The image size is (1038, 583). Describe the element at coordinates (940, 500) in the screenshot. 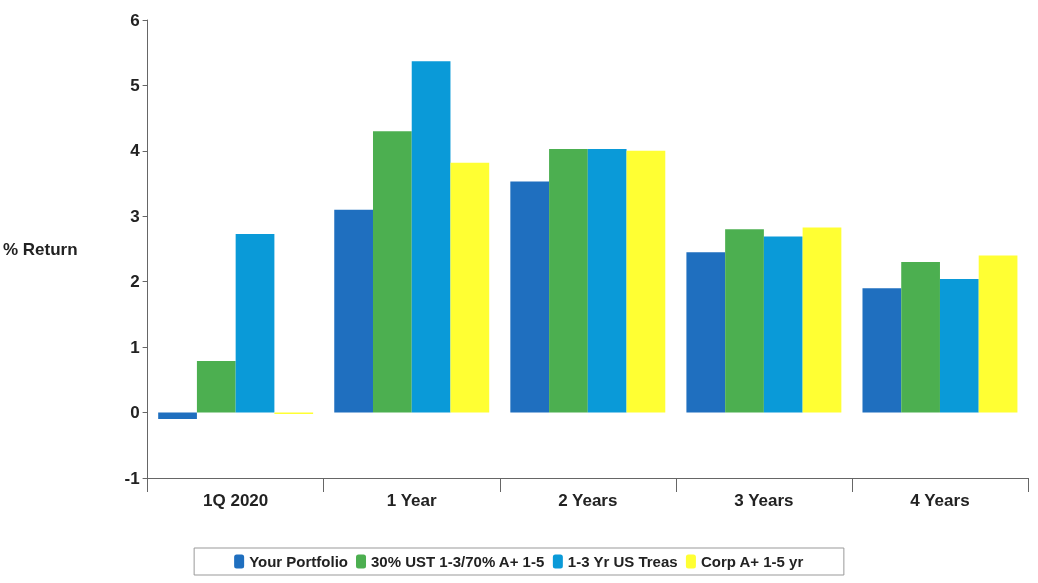

I see `x-tick-label: 4 Years` at that location.